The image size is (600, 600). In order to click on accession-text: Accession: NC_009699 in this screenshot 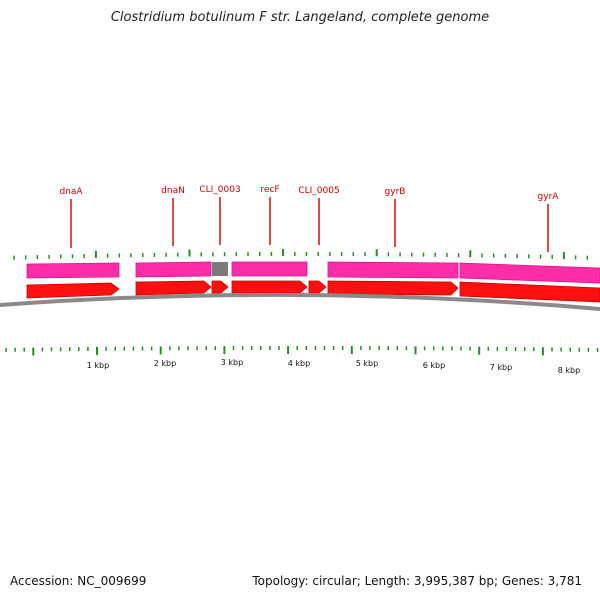, I will do `click(78, 581)`.